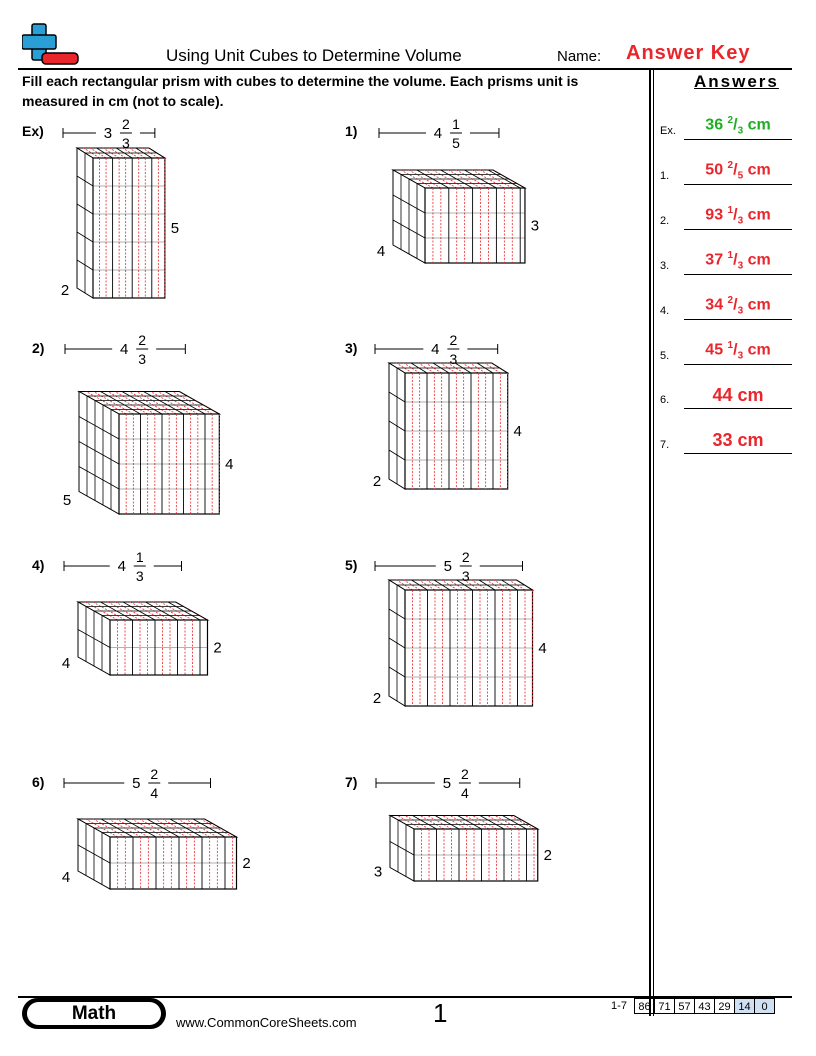 This screenshot has height=1056, width=816. What do you see at coordinates (619, 1006) in the screenshot?
I see `score-range-label: 1-7` at bounding box center [619, 1006].